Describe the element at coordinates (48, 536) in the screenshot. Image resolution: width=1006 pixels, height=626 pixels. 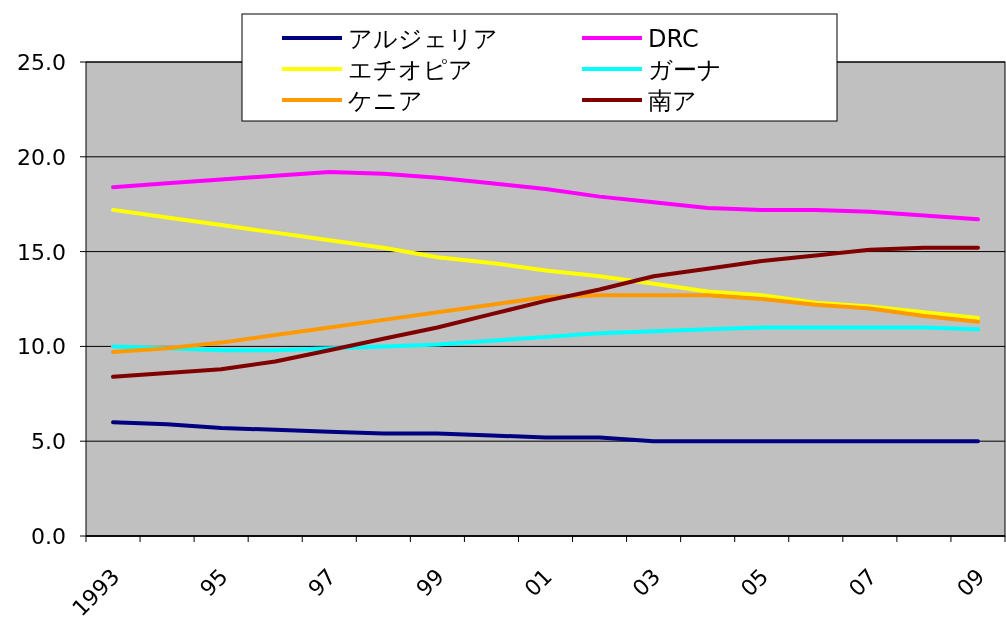
I see `y-tick-label: 0.0` at that location.